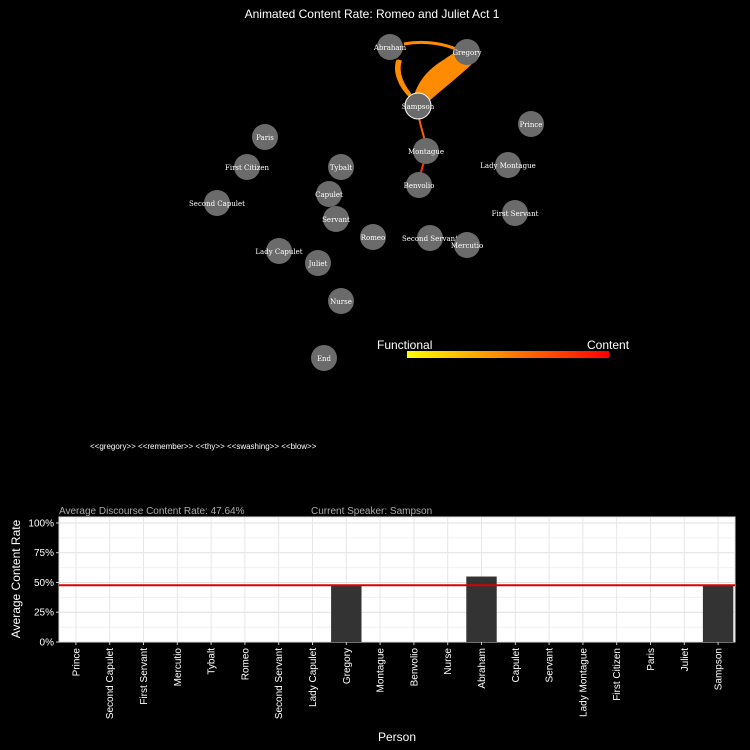 This screenshot has width=750, height=750. I want to click on x-tick-label-abraham: Abraham, so click(482, 668).